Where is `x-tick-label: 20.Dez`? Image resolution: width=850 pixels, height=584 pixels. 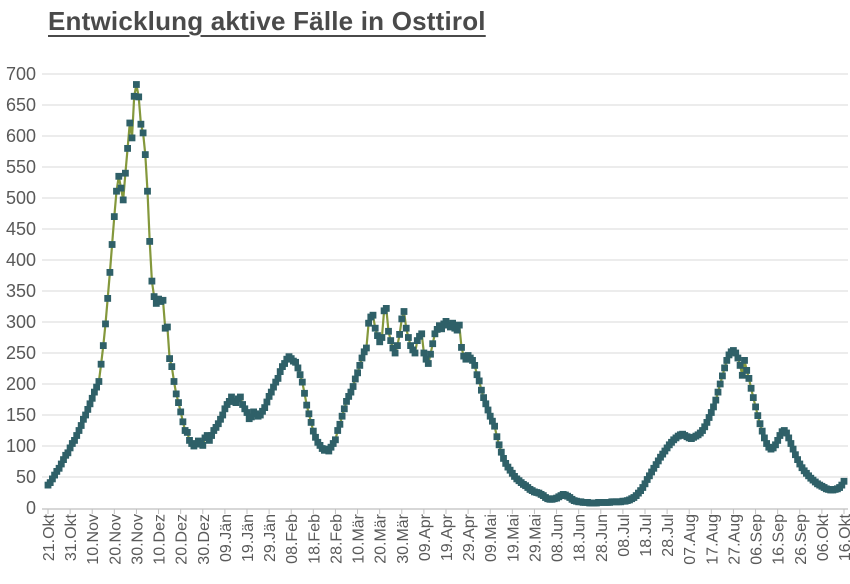 x-tick-label: 20.Dez is located at coordinates (182, 539).